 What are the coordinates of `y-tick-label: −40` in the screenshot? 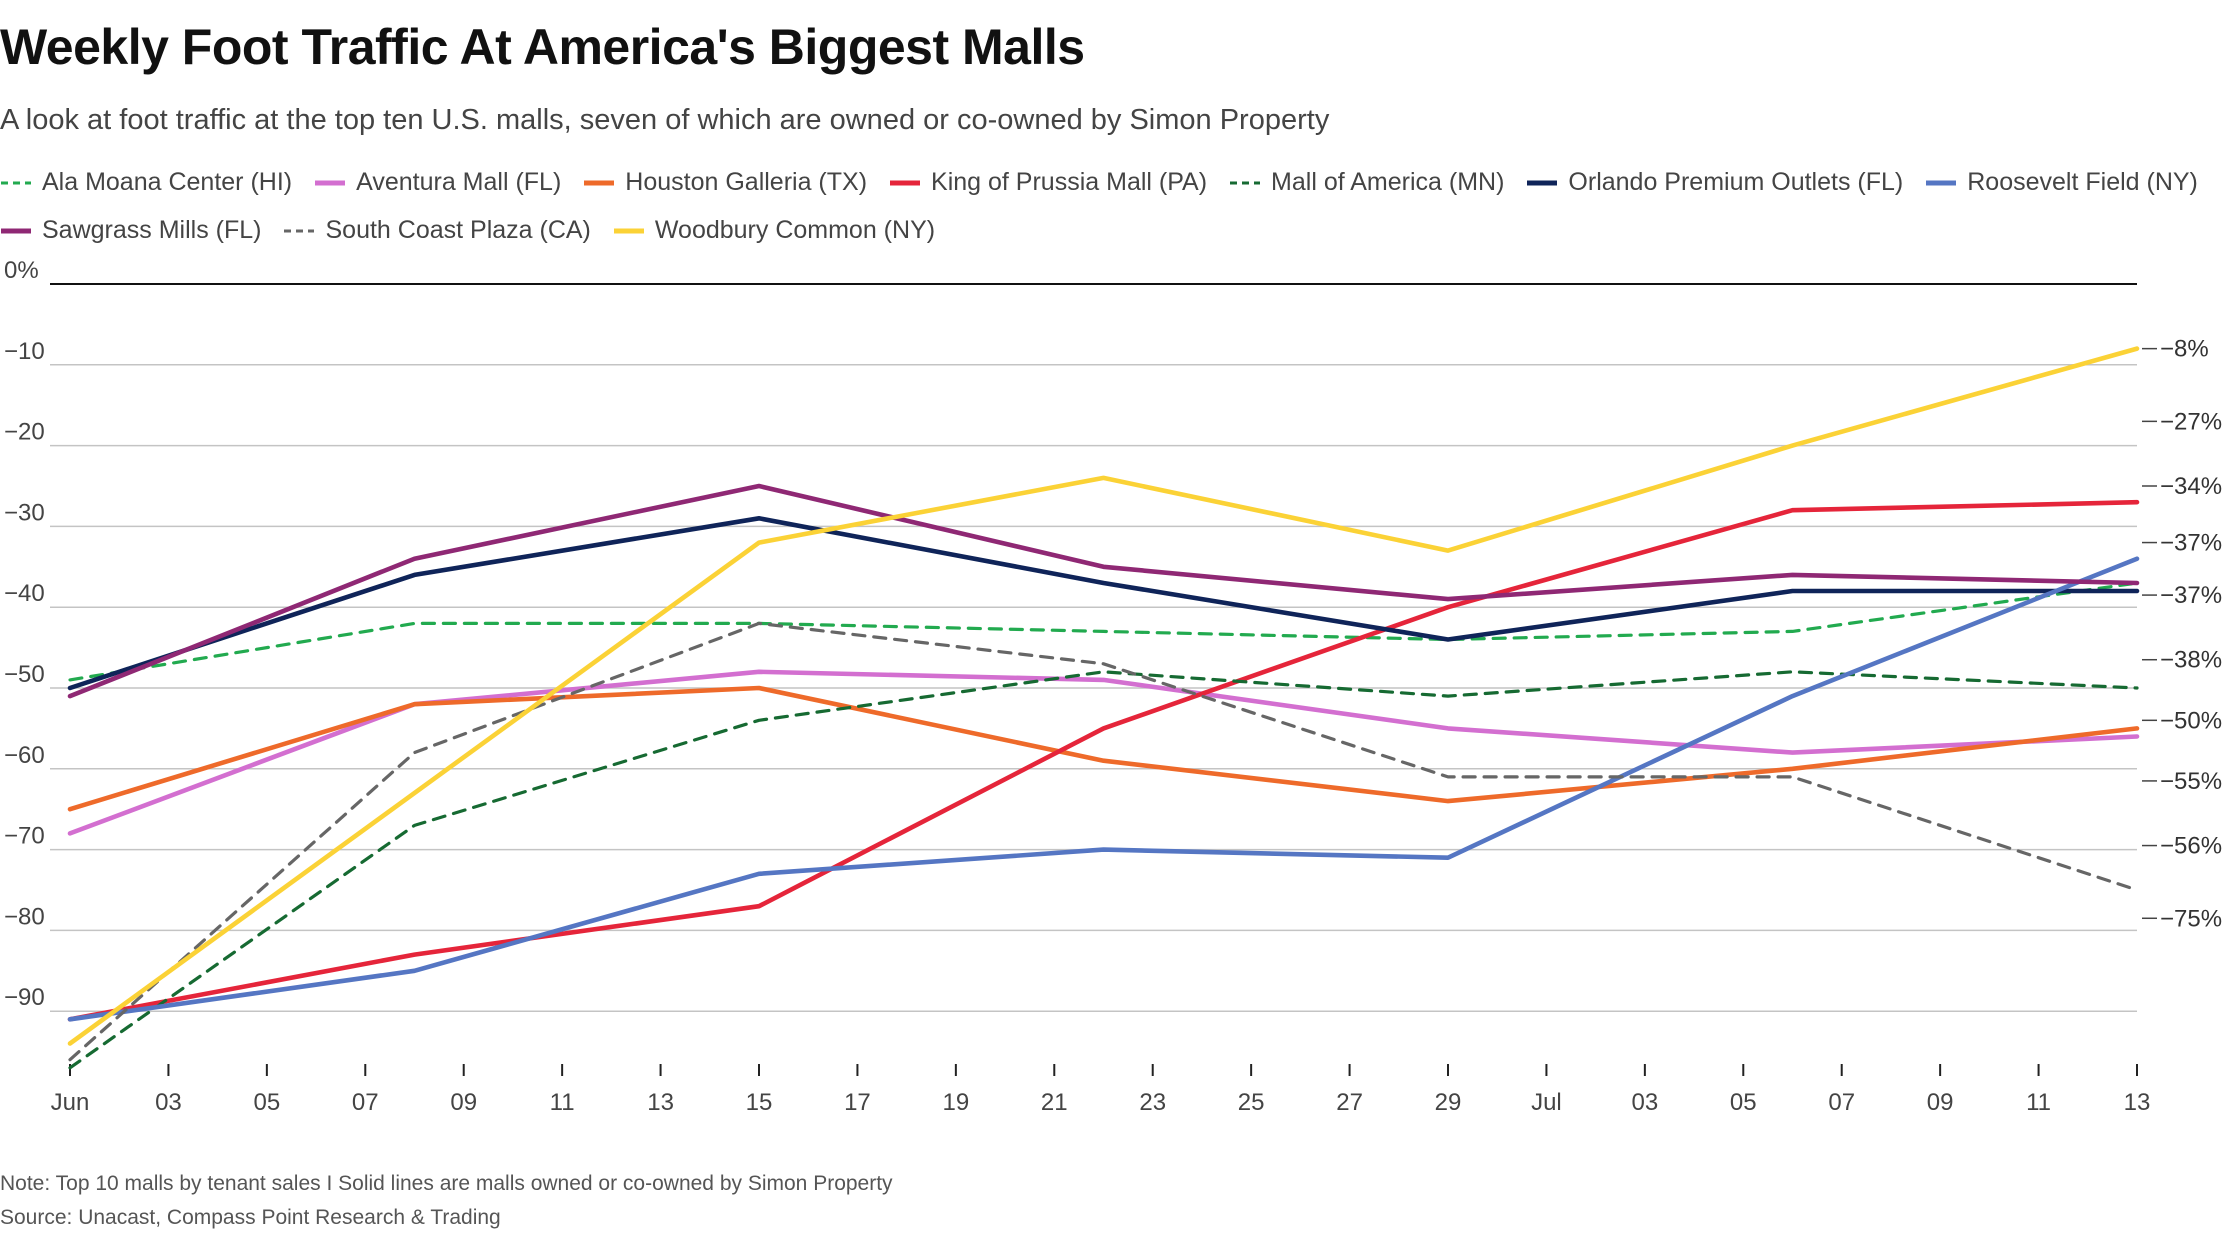 It's located at (24, 593).